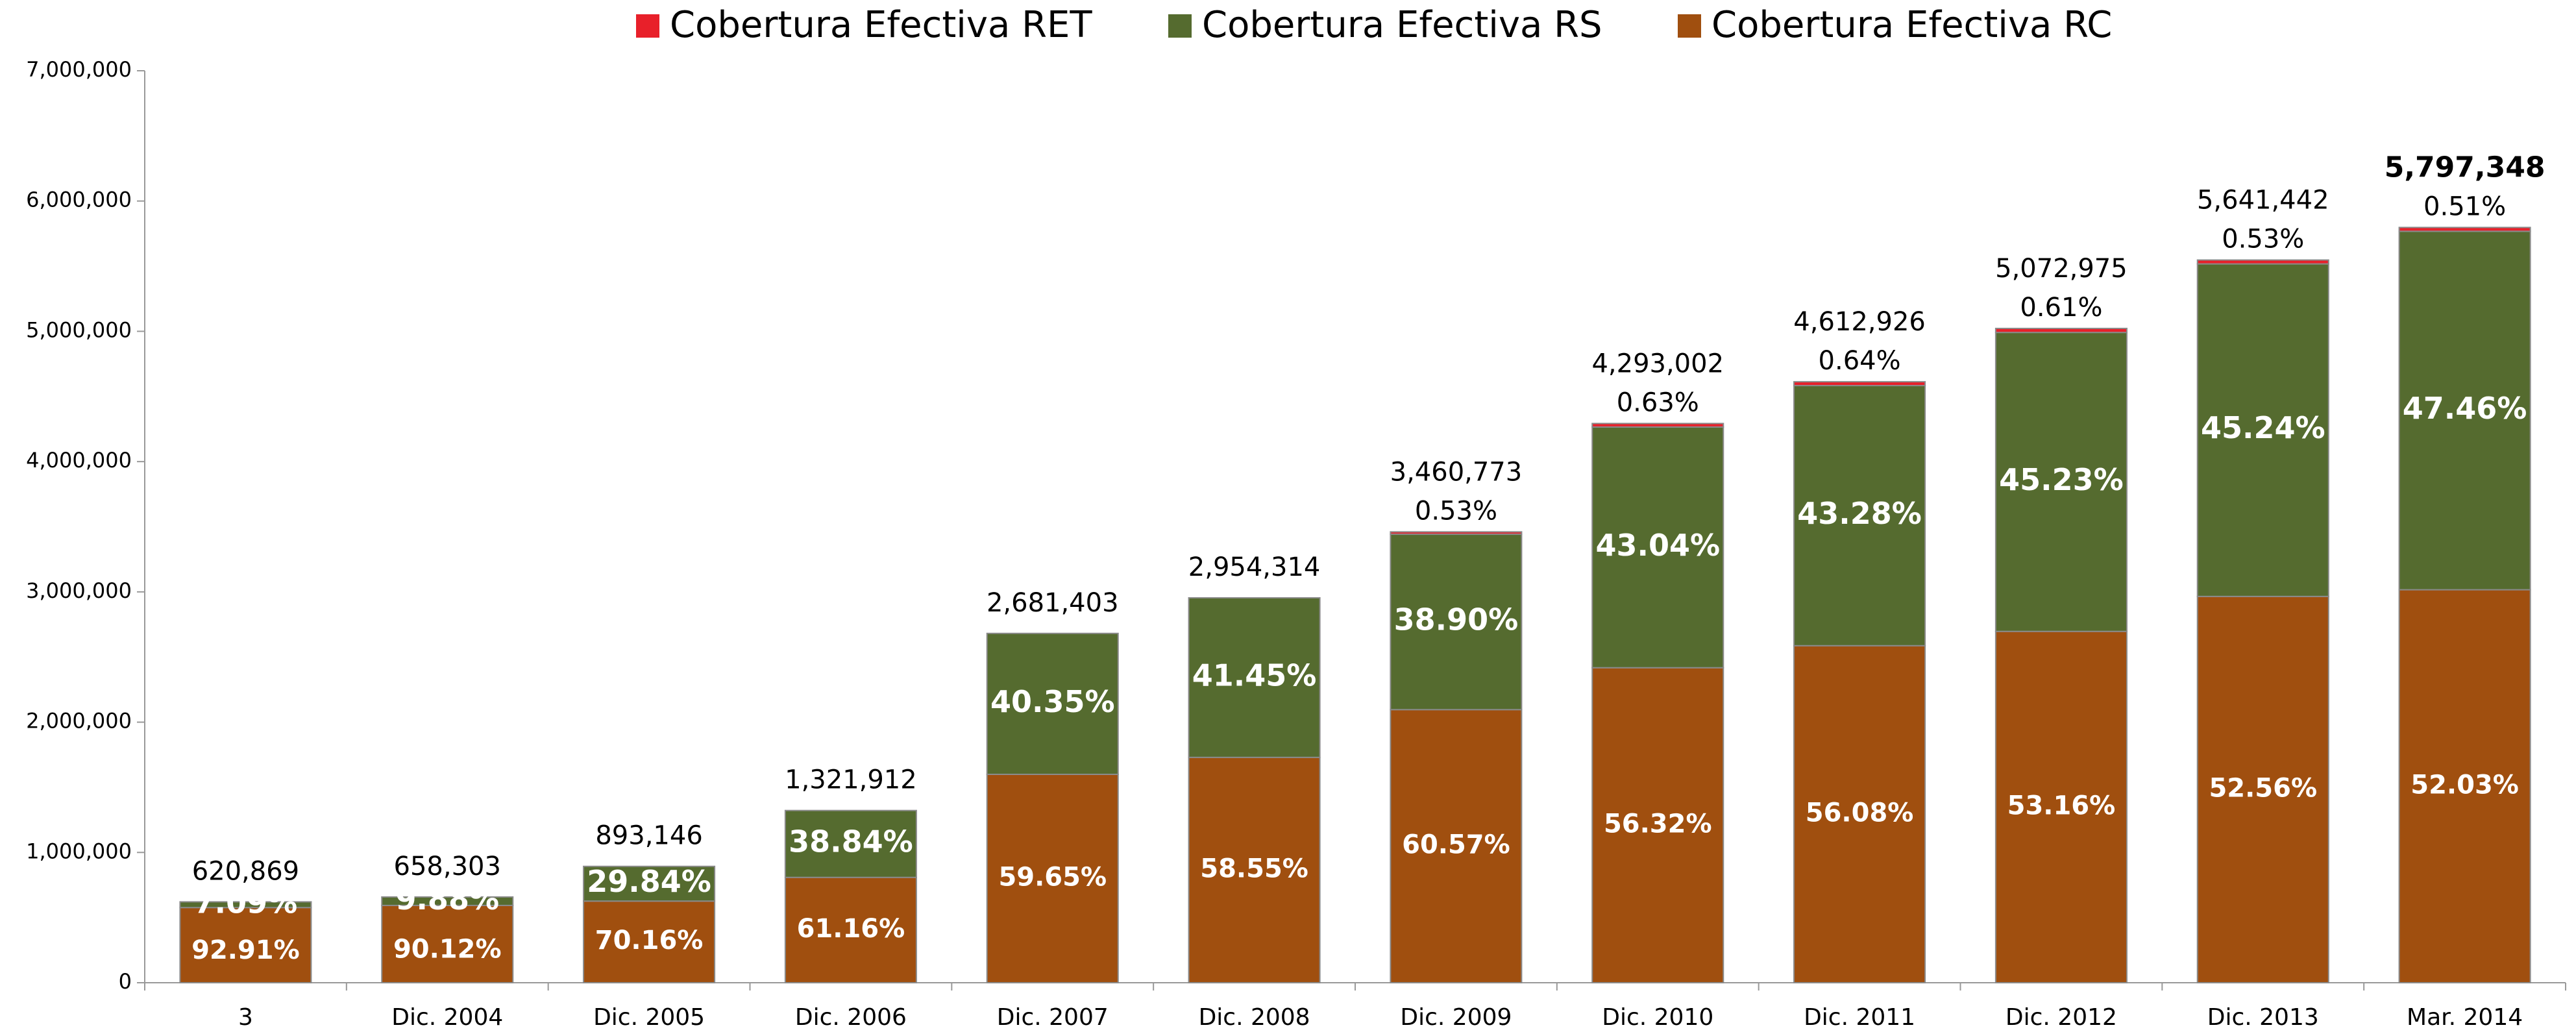 The width and height of the screenshot is (2576, 1034). I want to click on data-label: 90.12%, so click(447, 949).